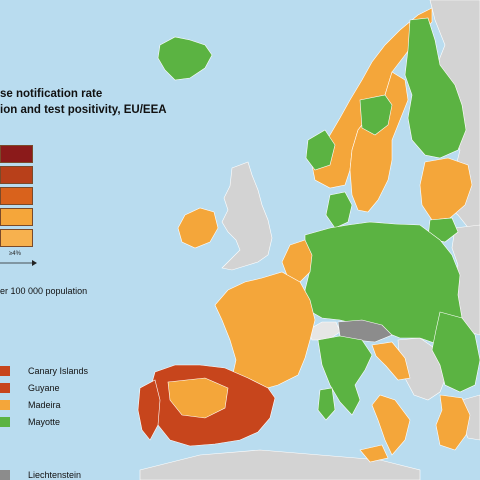  Describe the element at coordinates (15, 254) in the screenshot. I see `legend-axis-label: ≥4%` at that location.